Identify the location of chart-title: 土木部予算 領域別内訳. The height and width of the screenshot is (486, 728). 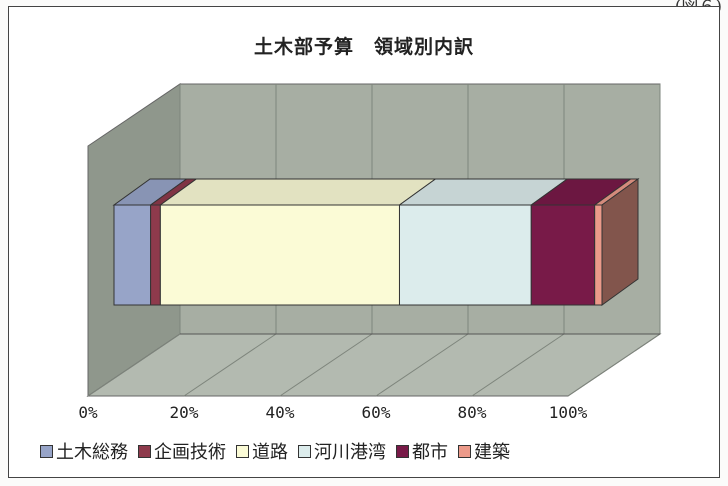
(363, 47).